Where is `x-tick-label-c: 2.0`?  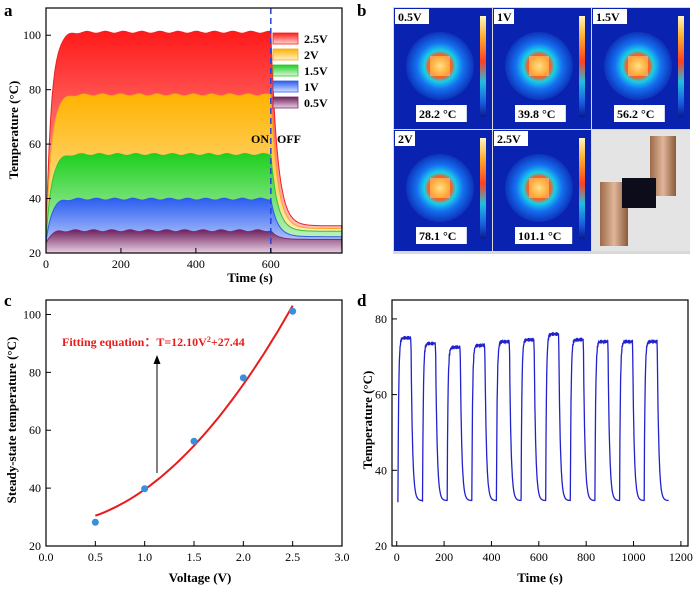
x-tick-label-c: 2.0 is located at coordinates (243, 557).